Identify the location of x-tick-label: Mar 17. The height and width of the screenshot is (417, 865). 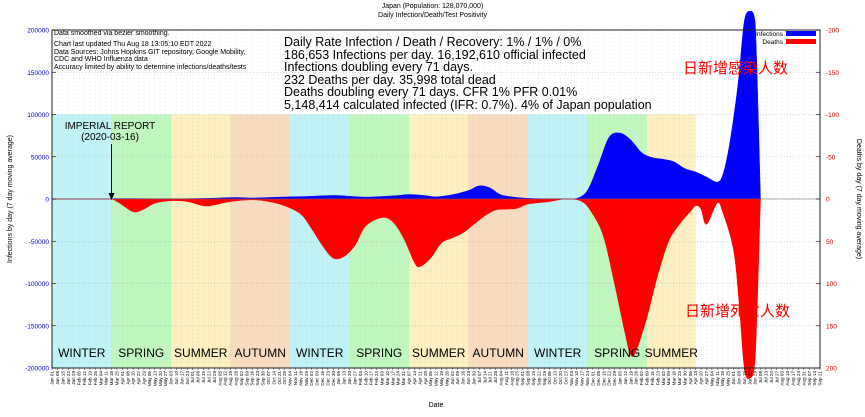
(392, 378).